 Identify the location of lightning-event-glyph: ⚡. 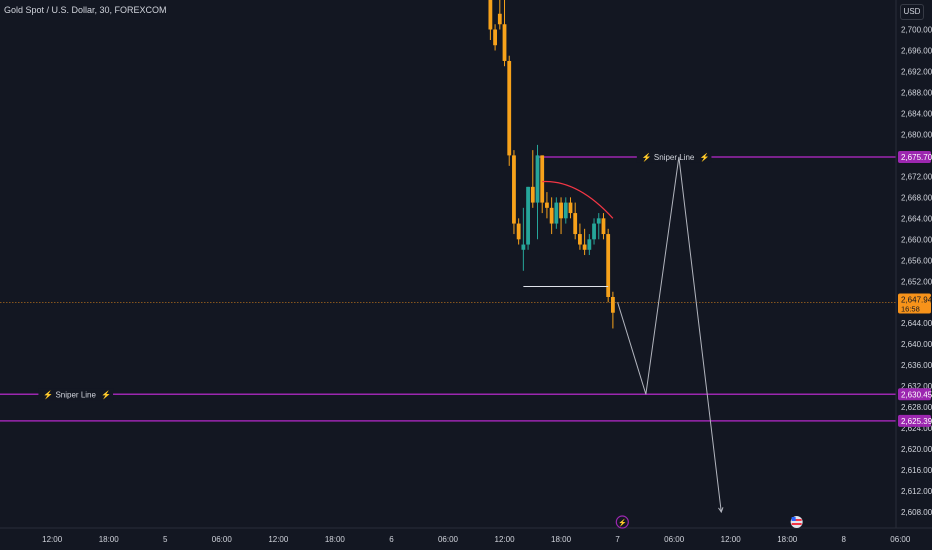
(622, 522).